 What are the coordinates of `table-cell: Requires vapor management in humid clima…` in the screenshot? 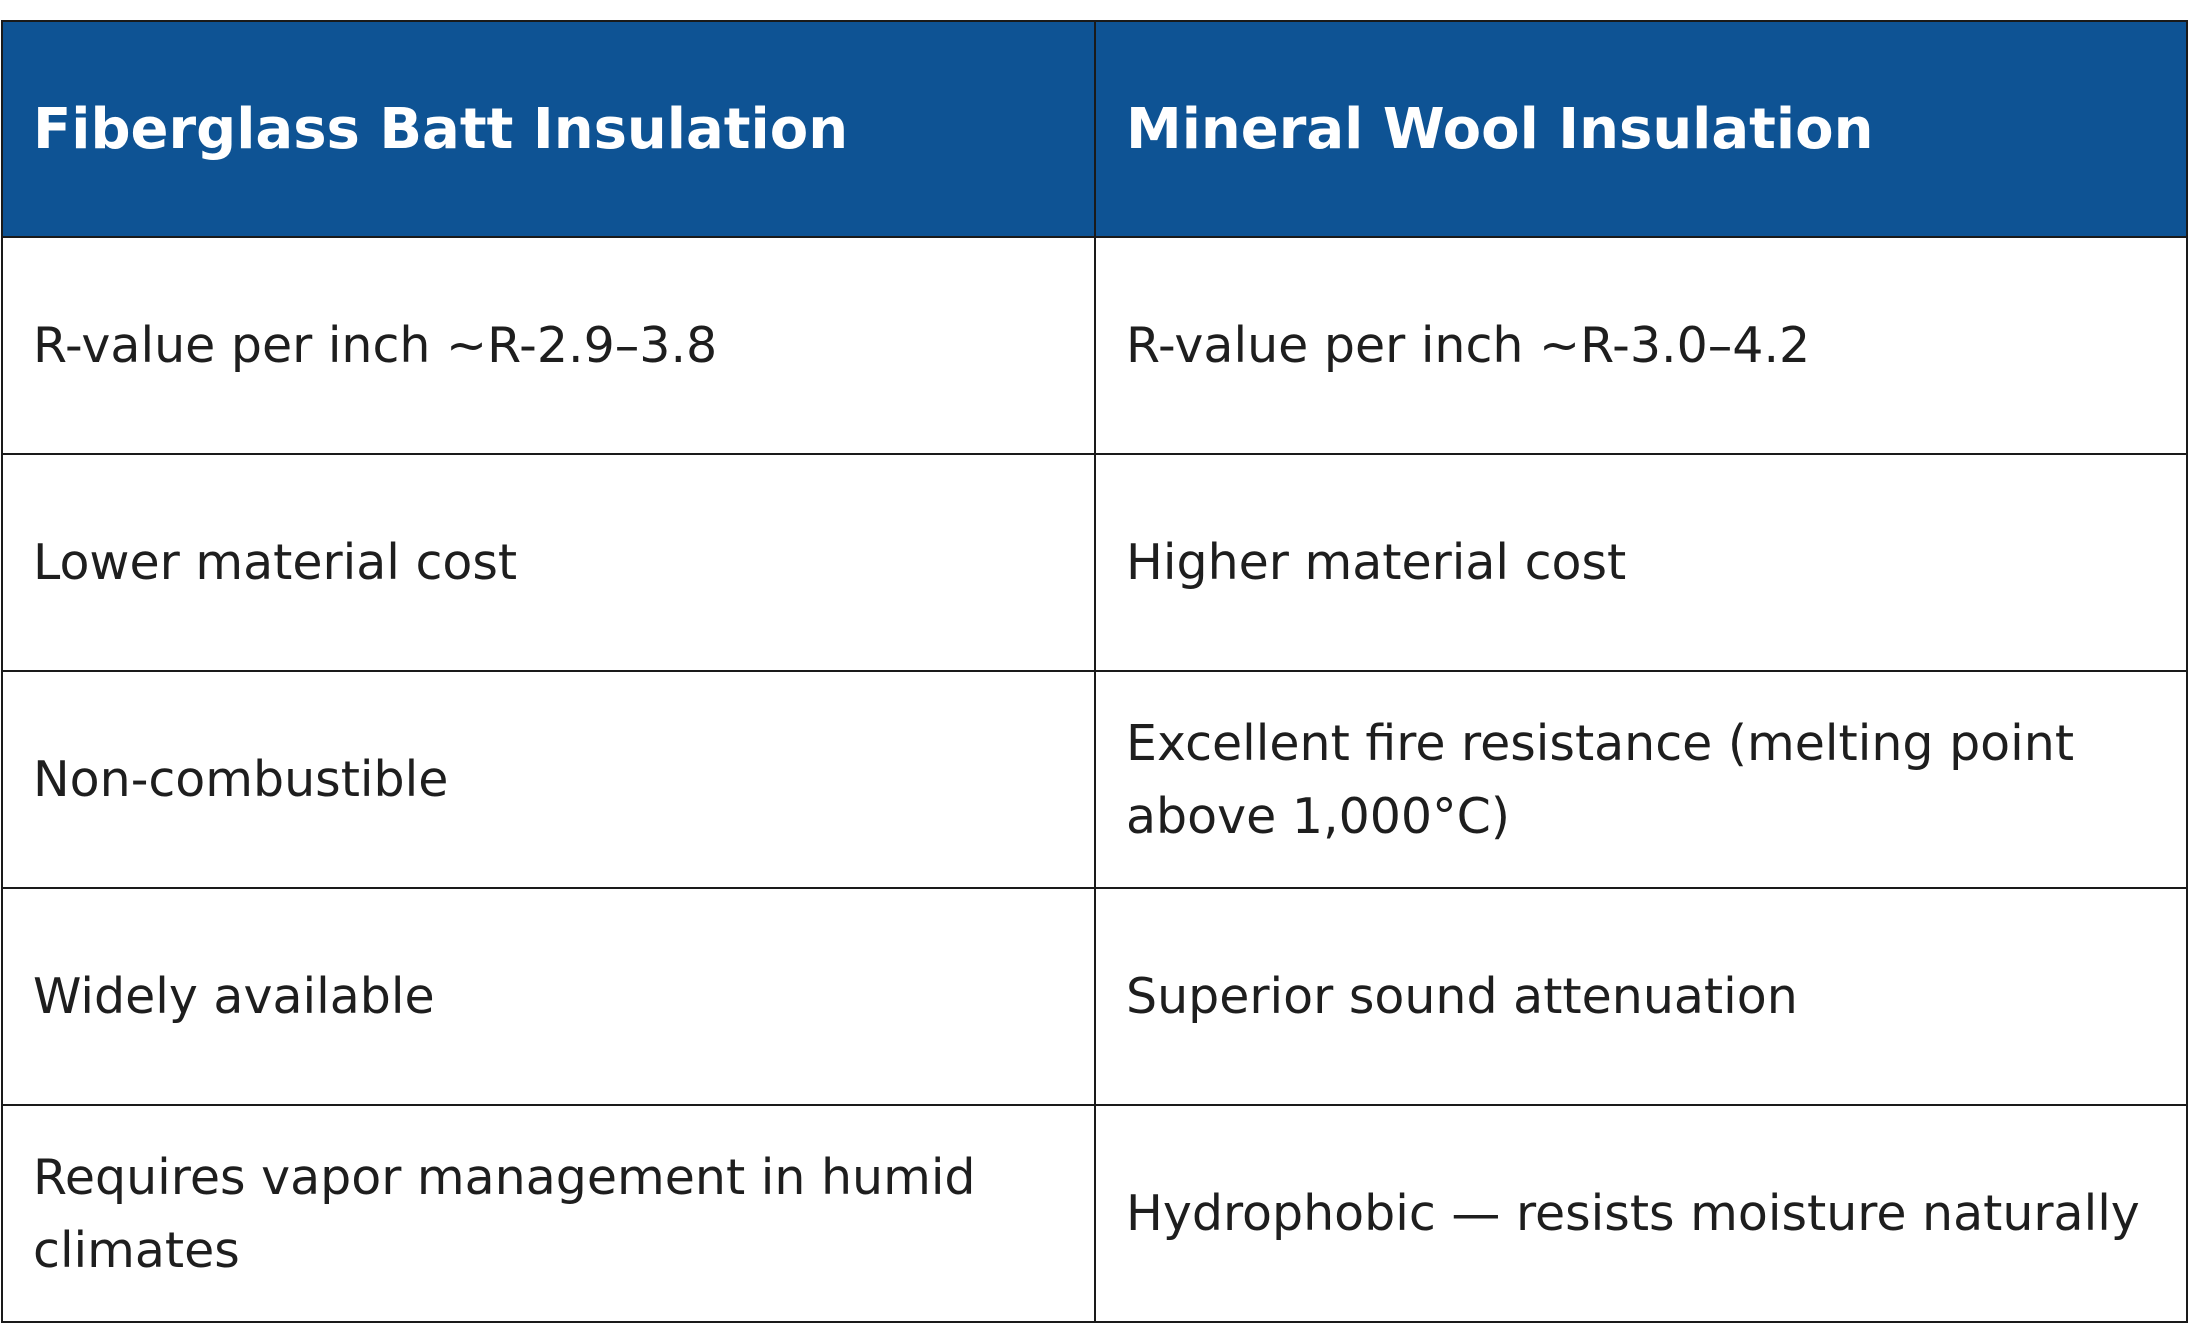 It's located at (548, 1213).